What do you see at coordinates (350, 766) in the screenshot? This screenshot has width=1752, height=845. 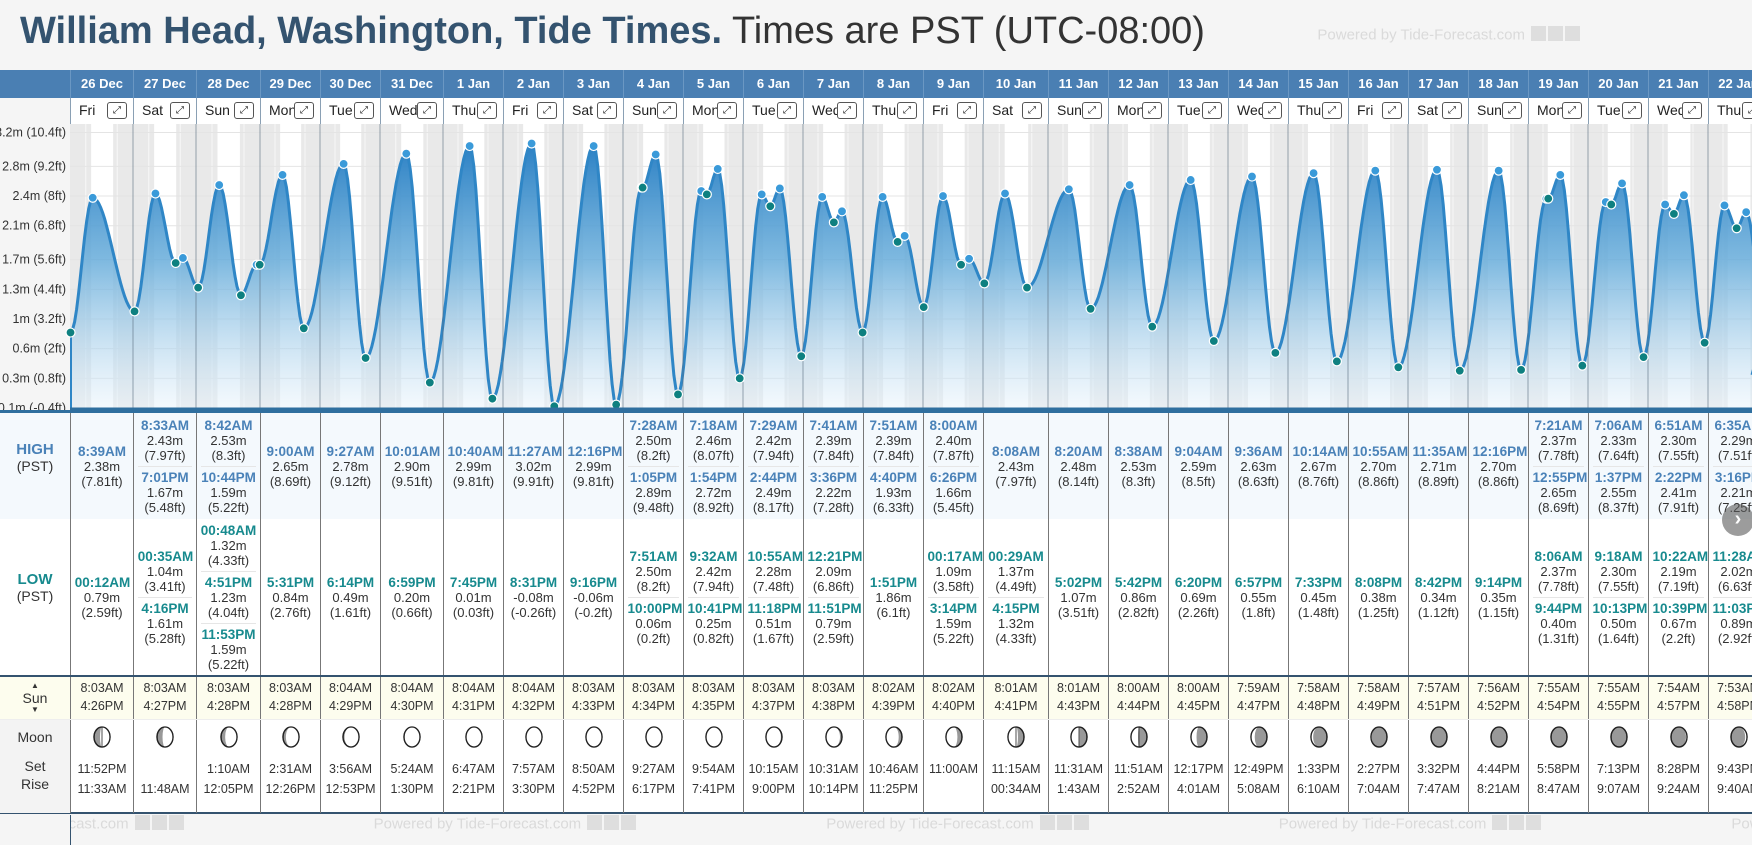 I see `moon-cell: 3:56AM 12:53PM` at bounding box center [350, 766].